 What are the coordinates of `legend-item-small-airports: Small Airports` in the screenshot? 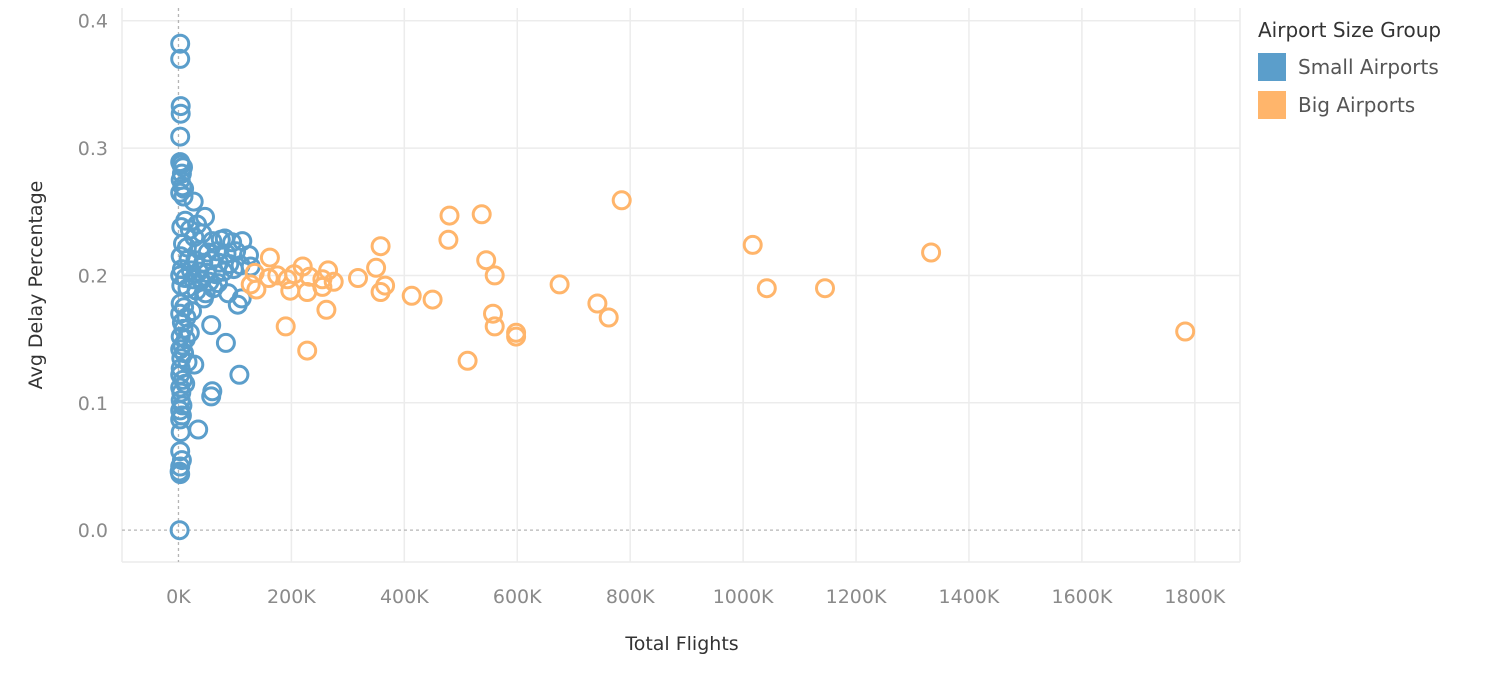 It's located at (1349, 67).